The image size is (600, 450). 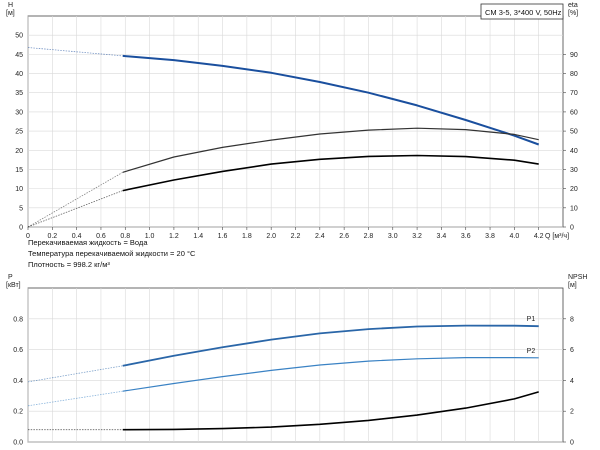 What do you see at coordinates (150, 236) in the screenshot?
I see `x-tick-label: 1.0` at bounding box center [150, 236].